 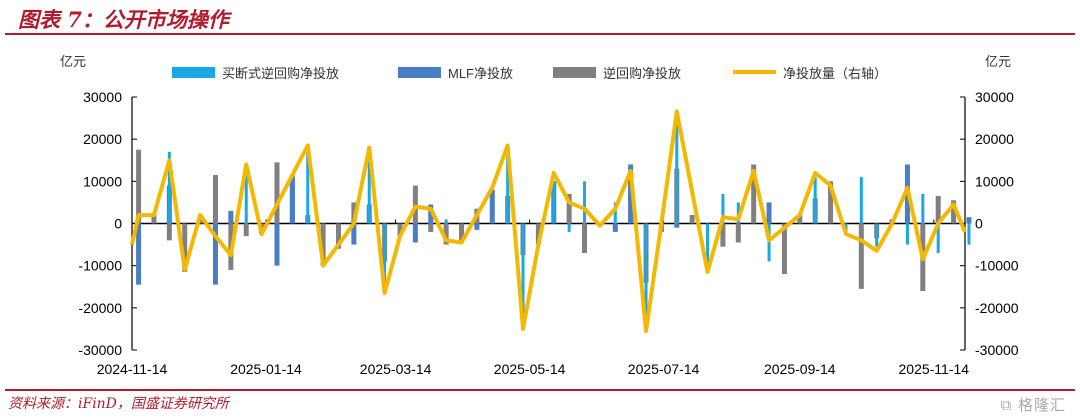 I want to click on x-tick-label: 2025-11-14, so click(x=934, y=369).